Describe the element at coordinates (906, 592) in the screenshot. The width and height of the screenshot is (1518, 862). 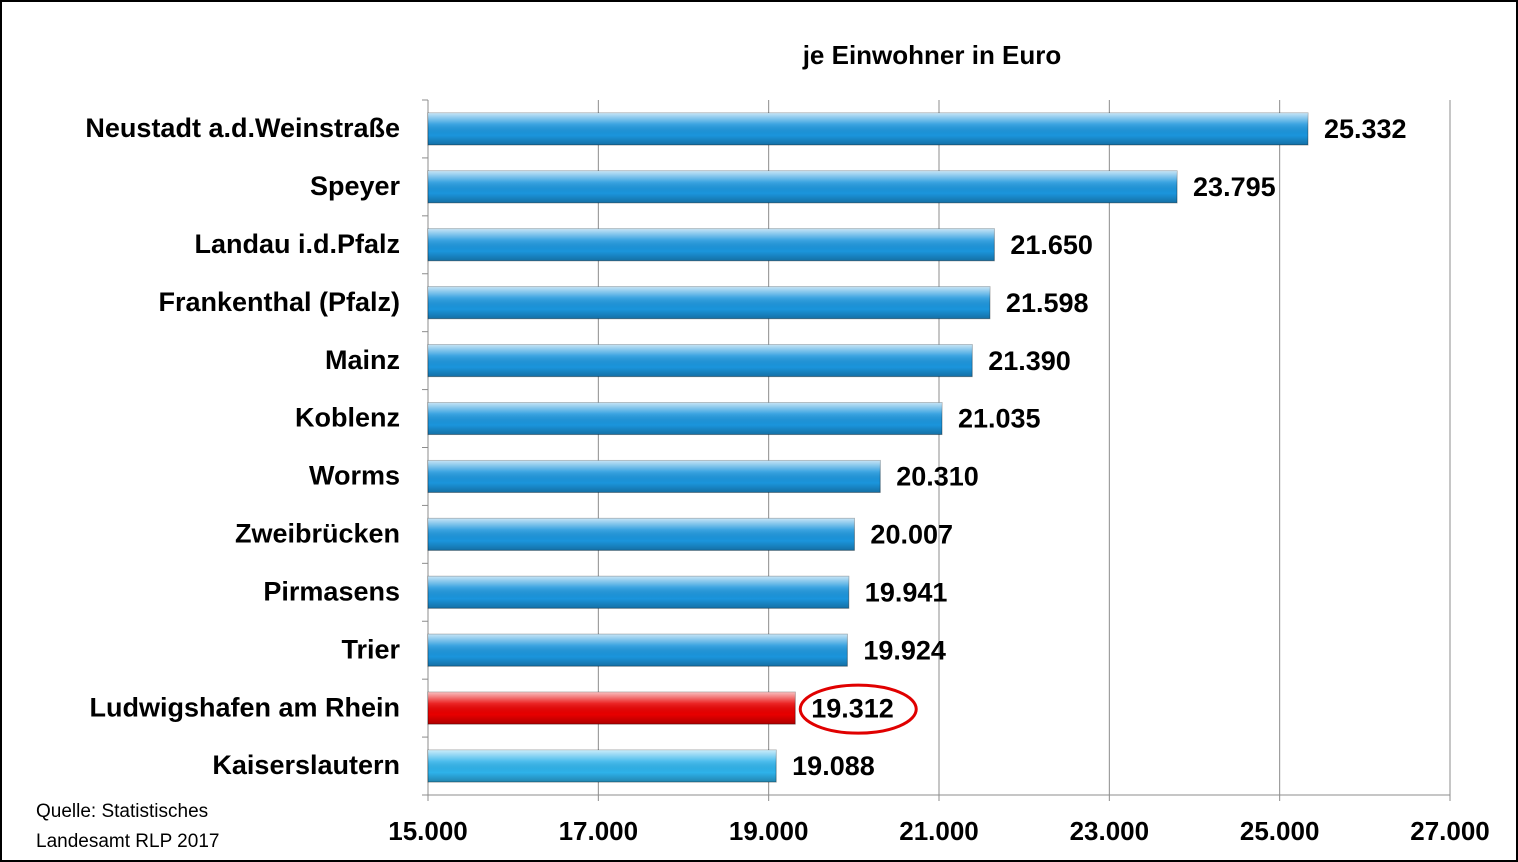
I see `value-label: 19.941` at that location.